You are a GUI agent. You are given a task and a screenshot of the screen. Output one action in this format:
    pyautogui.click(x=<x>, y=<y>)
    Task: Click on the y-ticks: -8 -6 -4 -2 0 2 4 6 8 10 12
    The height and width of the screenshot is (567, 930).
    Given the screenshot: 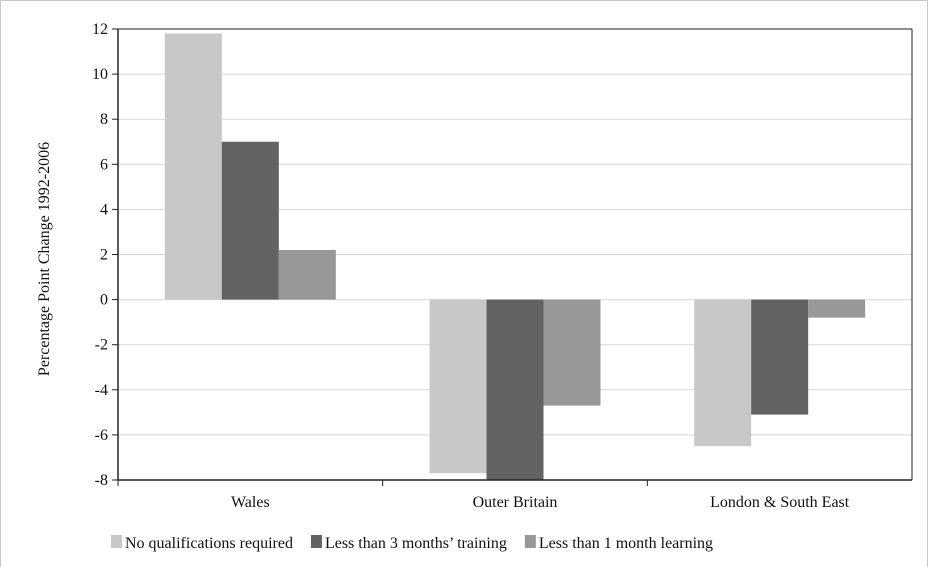 What is the action you would take?
    pyautogui.click(x=105, y=255)
    